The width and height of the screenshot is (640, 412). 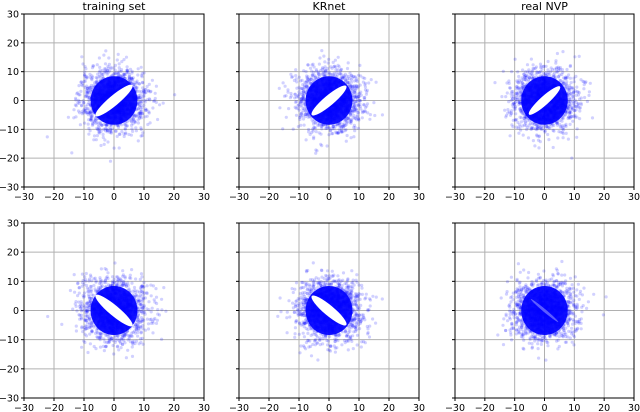 I want to click on panel-title: real NVP, so click(x=544, y=6).